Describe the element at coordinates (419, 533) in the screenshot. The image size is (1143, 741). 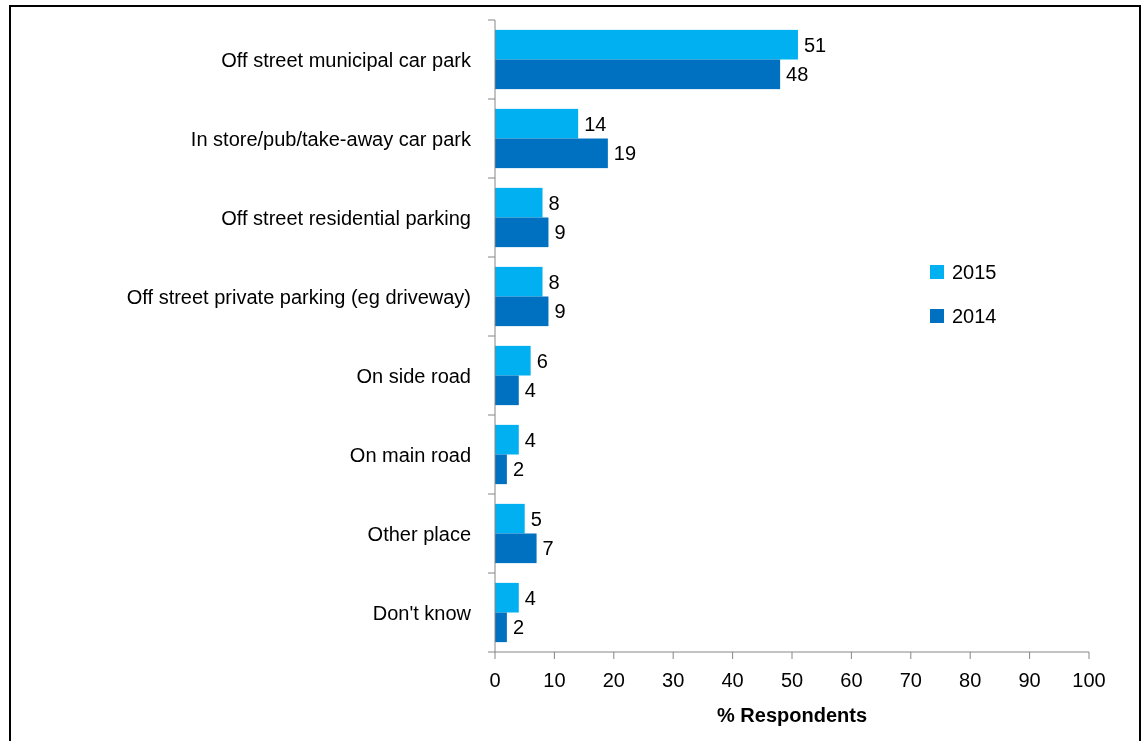
I see `y-tick-label: Other place` at that location.